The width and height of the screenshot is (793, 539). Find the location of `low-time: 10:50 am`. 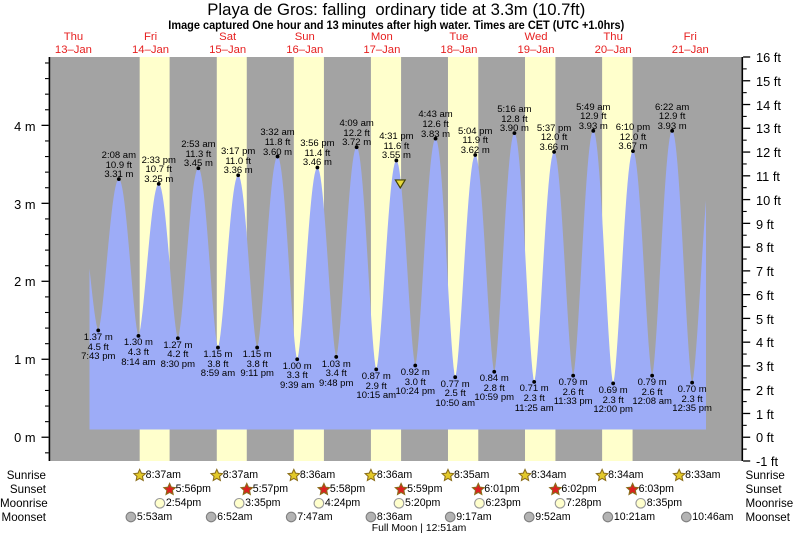

low-time: 10:50 am is located at coordinates (455, 403).